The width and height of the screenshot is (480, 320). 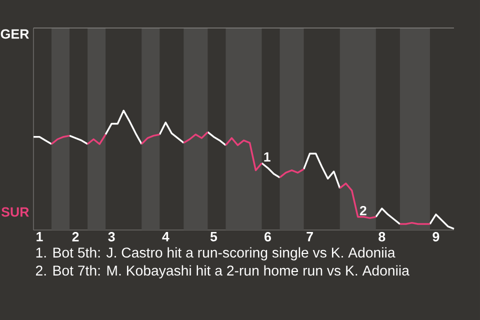 What do you see at coordinates (267, 237) in the screenshot?
I see `x-tick-label: 6` at bounding box center [267, 237].